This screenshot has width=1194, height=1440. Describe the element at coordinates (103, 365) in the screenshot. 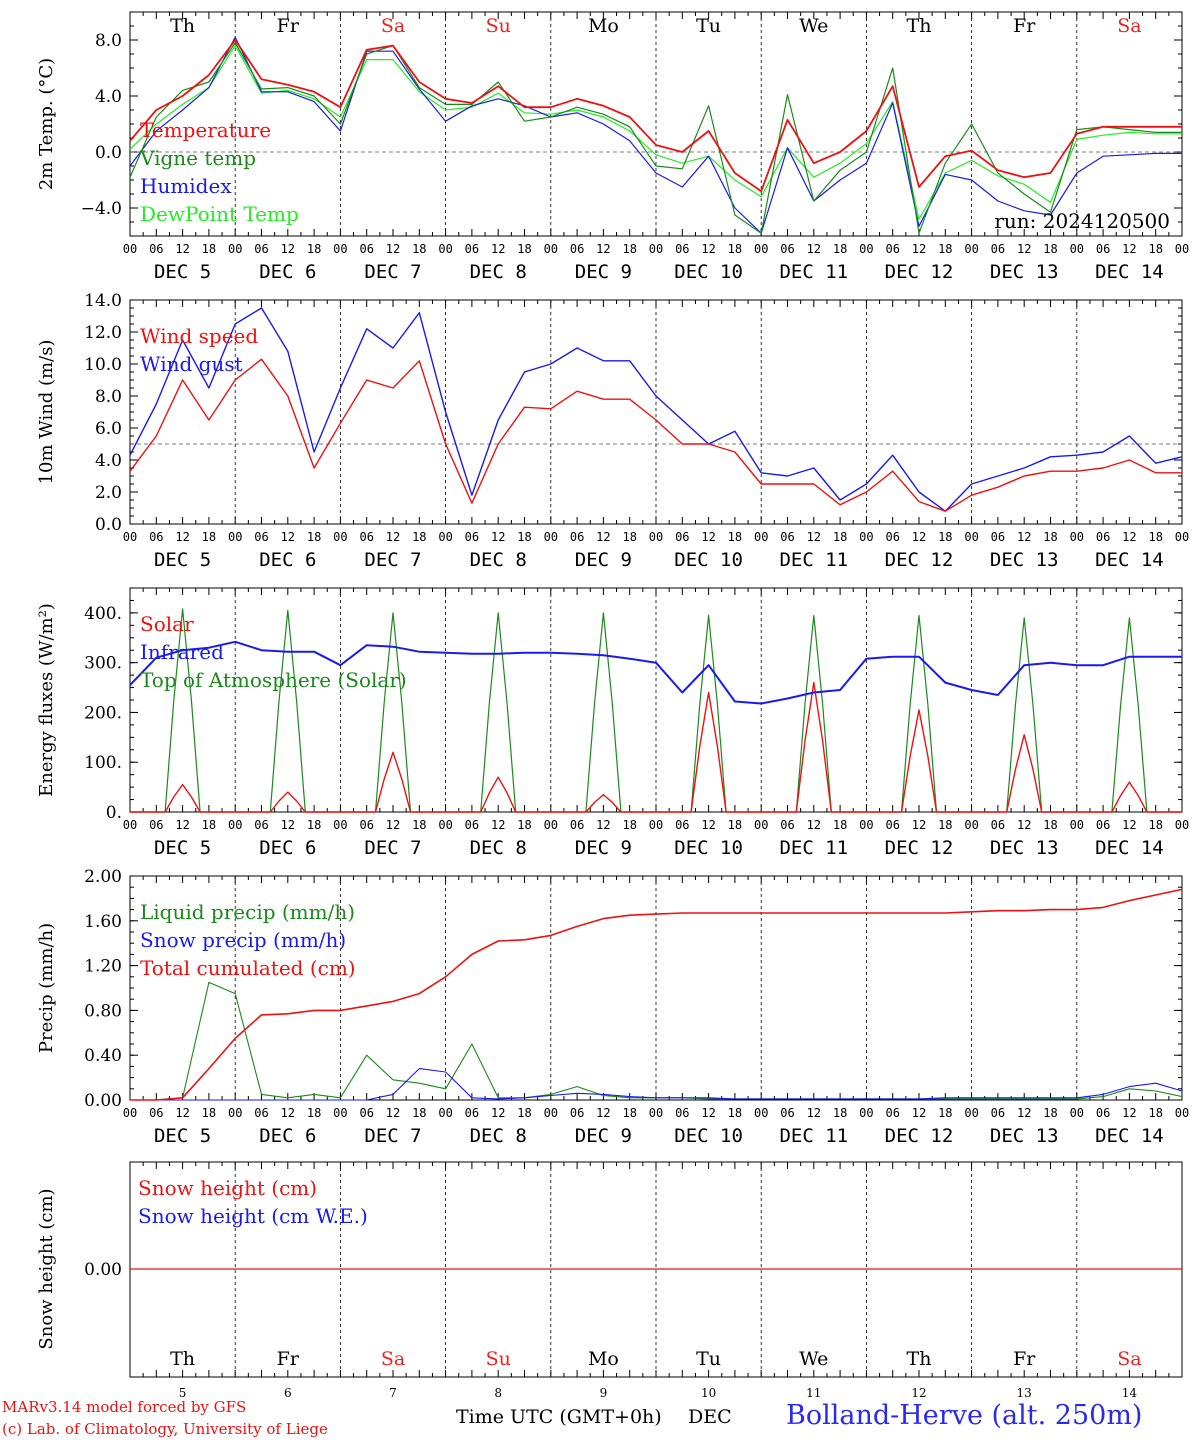

I see `y-tick-label: 10.0` at that location.